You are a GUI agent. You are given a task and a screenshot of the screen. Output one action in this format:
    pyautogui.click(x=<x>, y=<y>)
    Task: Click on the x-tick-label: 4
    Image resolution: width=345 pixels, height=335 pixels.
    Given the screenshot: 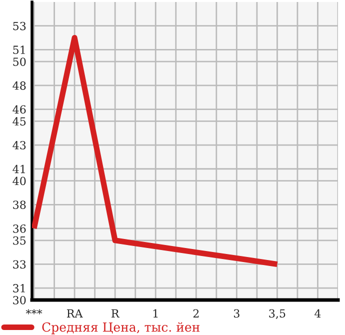 What is the action you would take?
    pyautogui.click(x=317, y=313)
    